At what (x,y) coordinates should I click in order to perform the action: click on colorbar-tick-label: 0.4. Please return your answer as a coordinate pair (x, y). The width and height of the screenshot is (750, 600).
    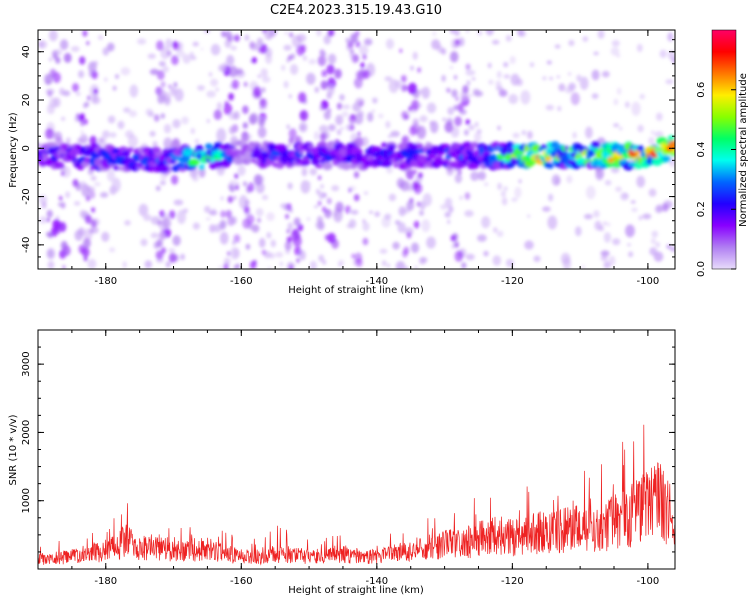
    Looking at the image, I should click on (701, 150).